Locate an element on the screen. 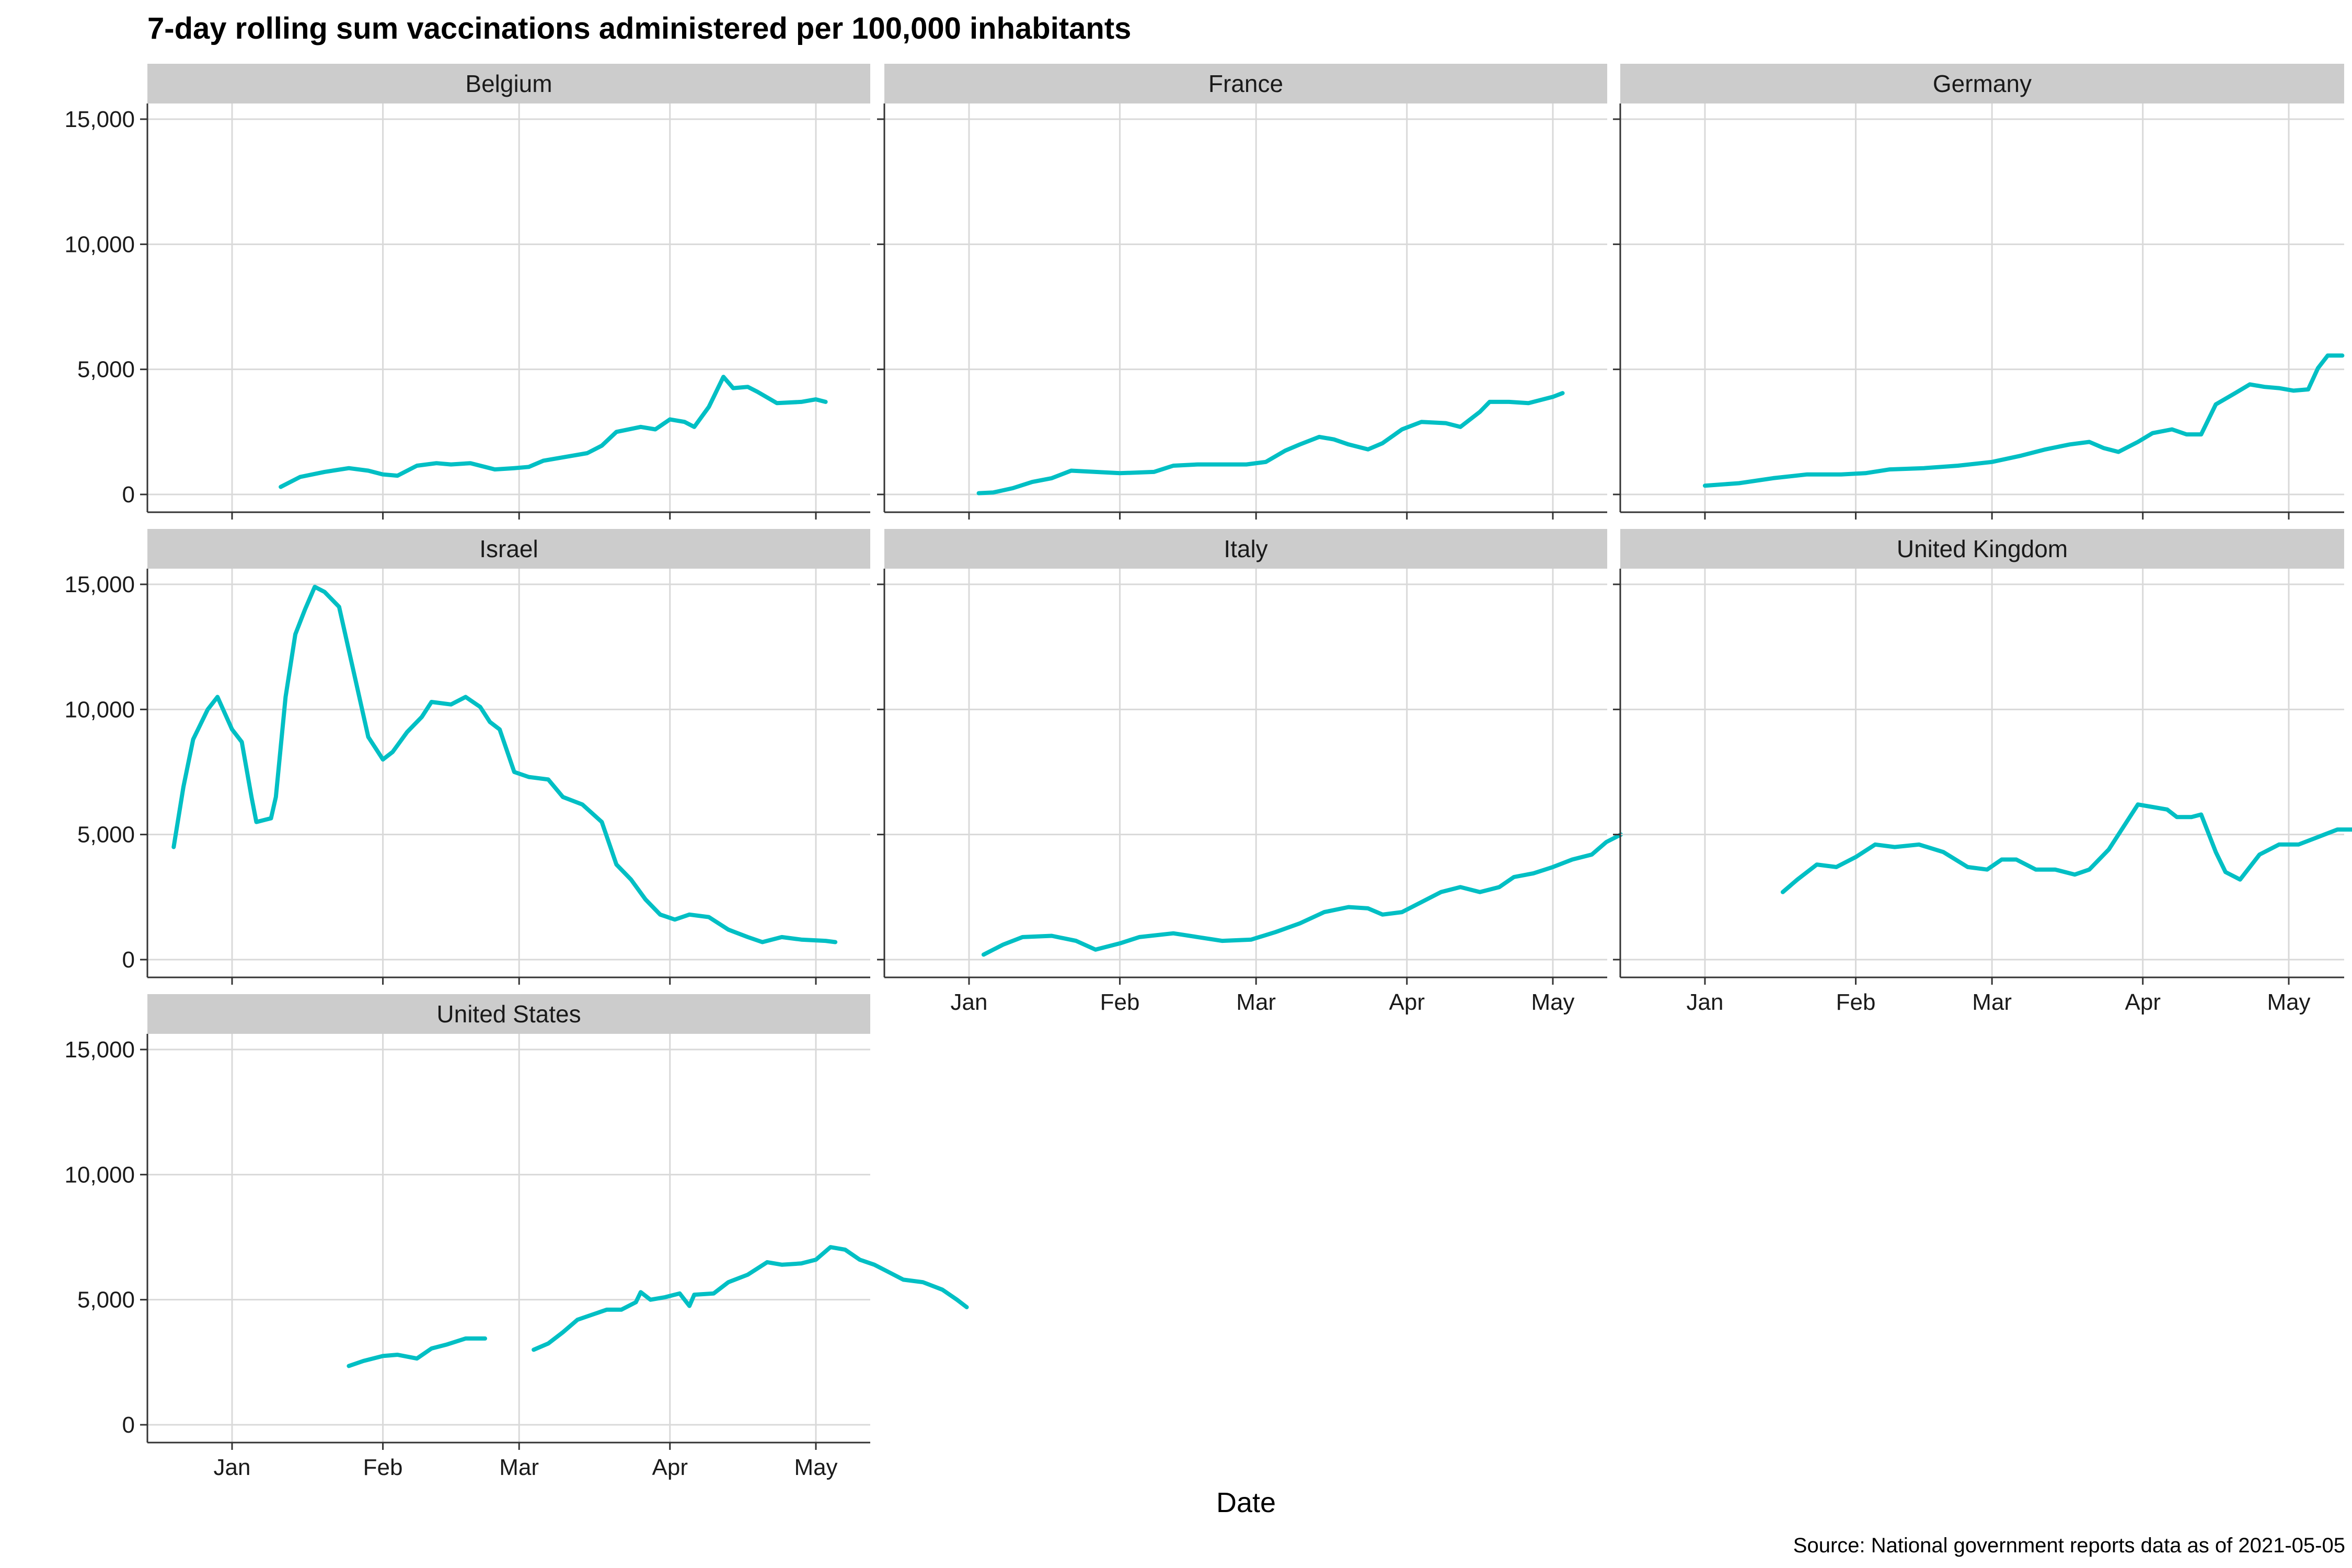  facet-belgium: Belgium 0 5,000 10,000 15,000 is located at coordinates (467, 292).